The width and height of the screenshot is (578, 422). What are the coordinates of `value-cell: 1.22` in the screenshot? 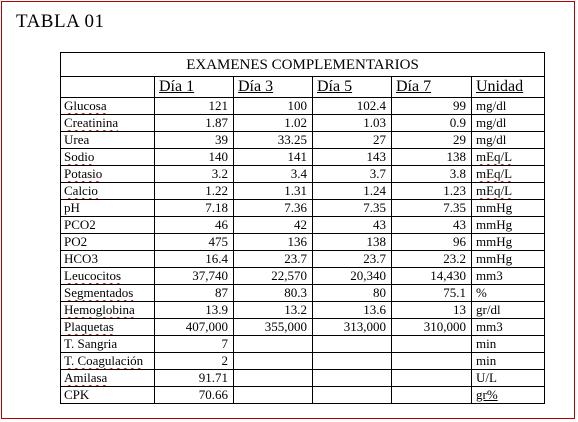 It's located at (194, 191).